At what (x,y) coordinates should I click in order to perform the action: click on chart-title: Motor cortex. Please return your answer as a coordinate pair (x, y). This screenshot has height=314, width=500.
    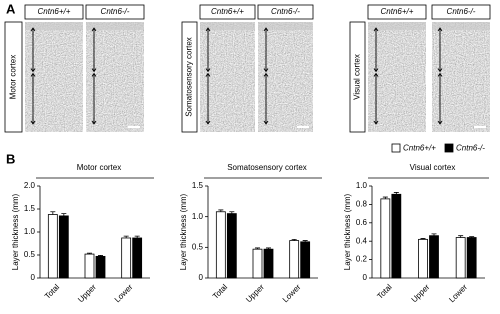
    Looking at the image, I should click on (99, 167).